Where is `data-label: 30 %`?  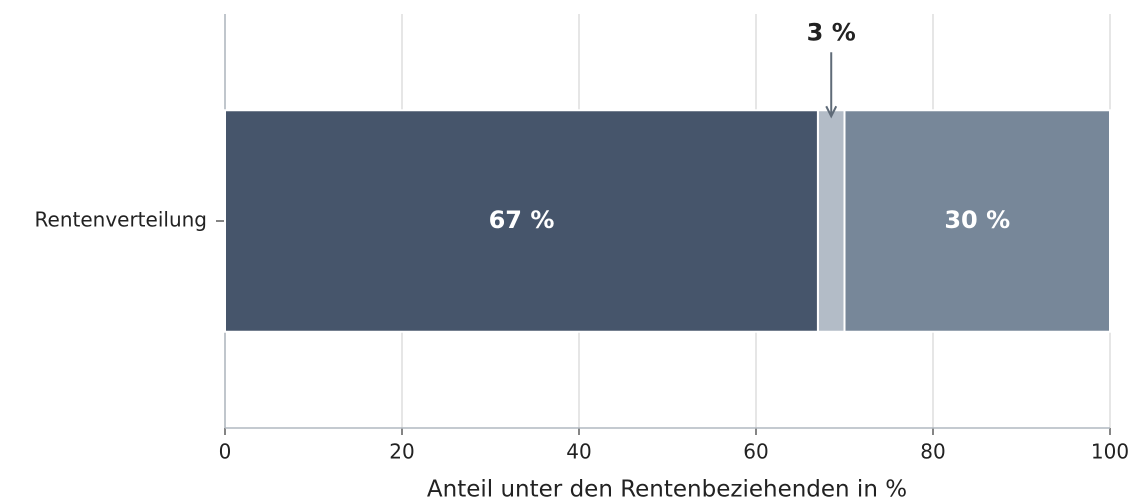
data-label: 30 % is located at coordinates (977, 220).